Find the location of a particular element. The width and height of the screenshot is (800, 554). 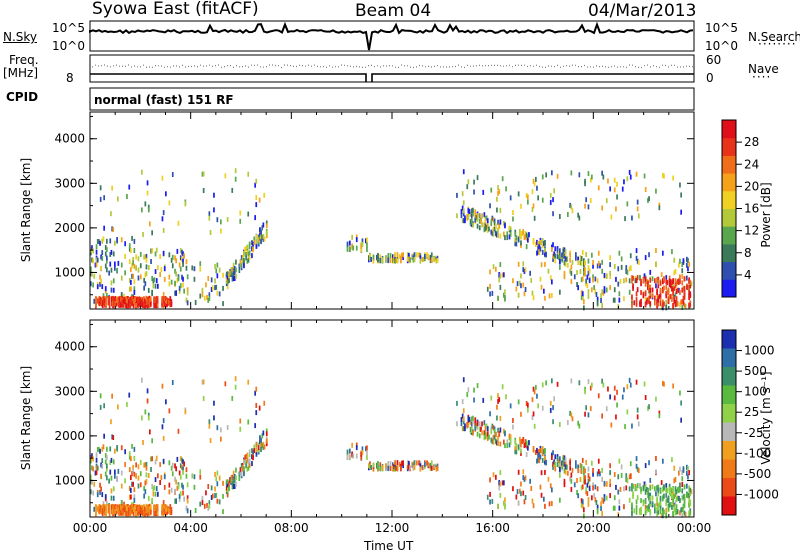

program-name: normal (fast) 151 RF is located at coordinates (164, 100).